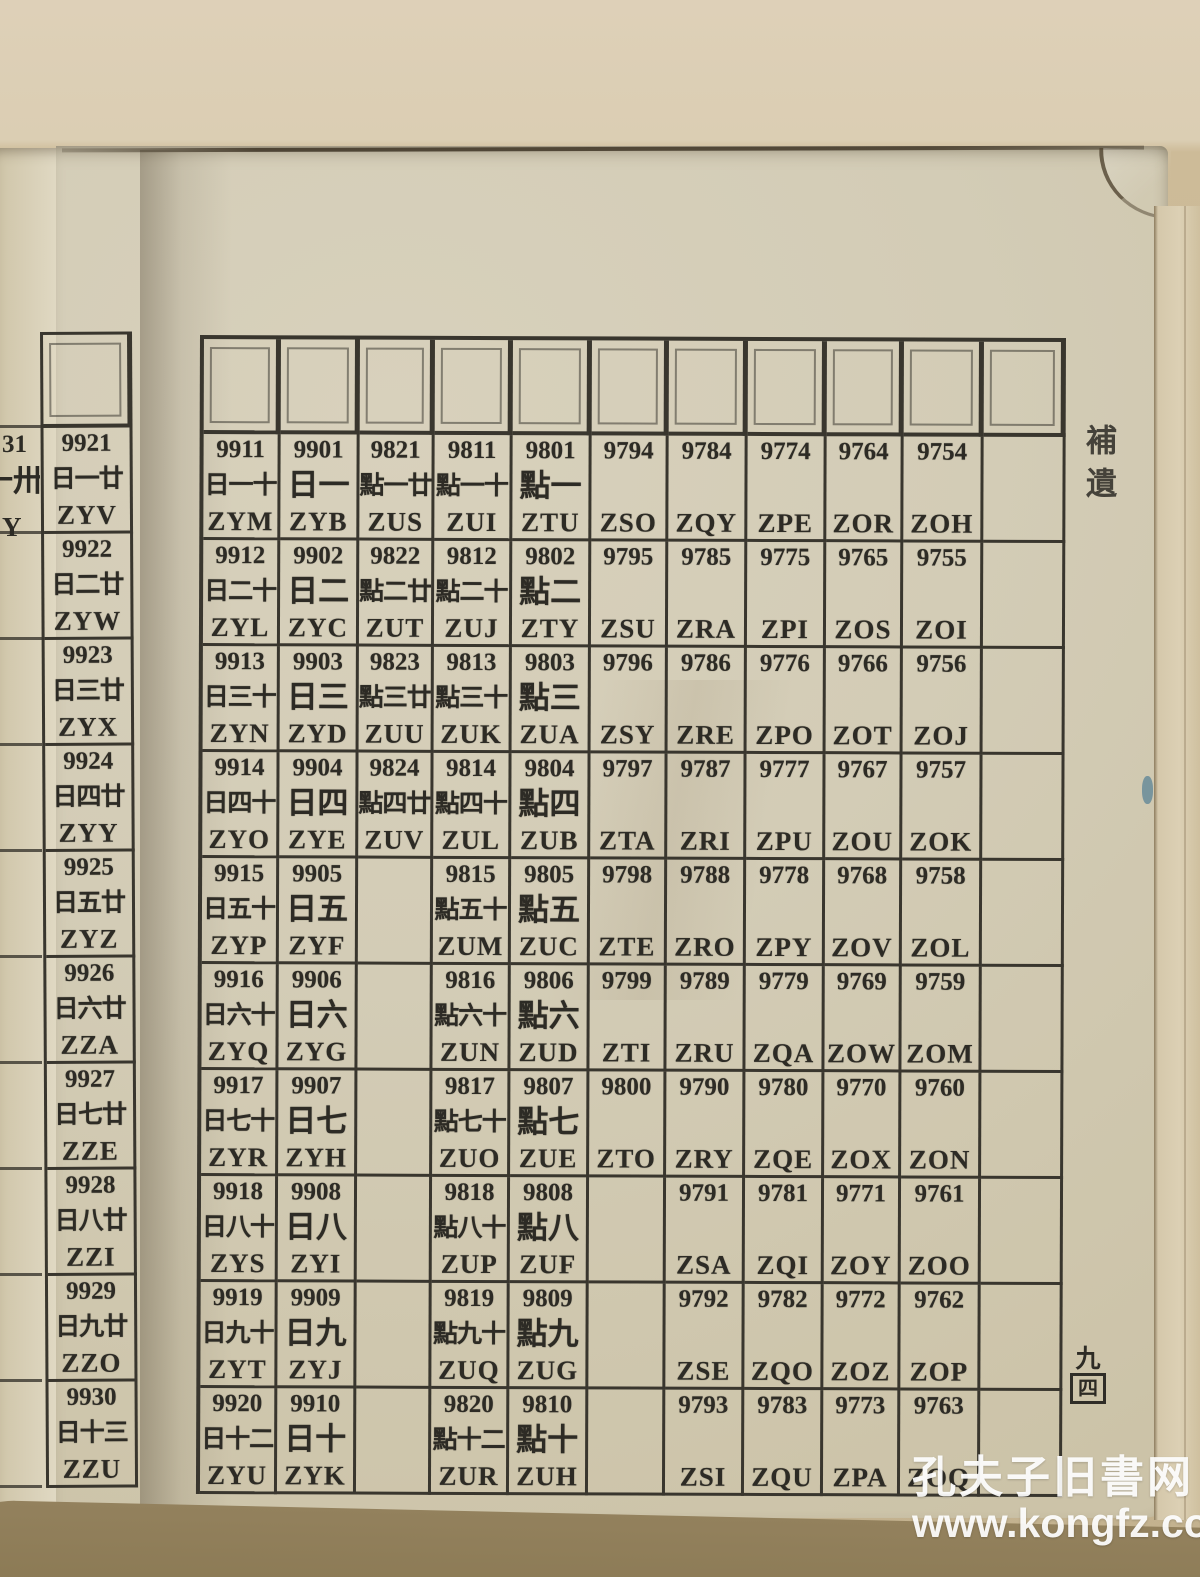 Image resolution: width=1200 pixels, height=1577 pixels. What do you see at coordinates (547, 1440) in the screenshot?
I see `cell-characters: 點十` at bounding box center [547, 1440].